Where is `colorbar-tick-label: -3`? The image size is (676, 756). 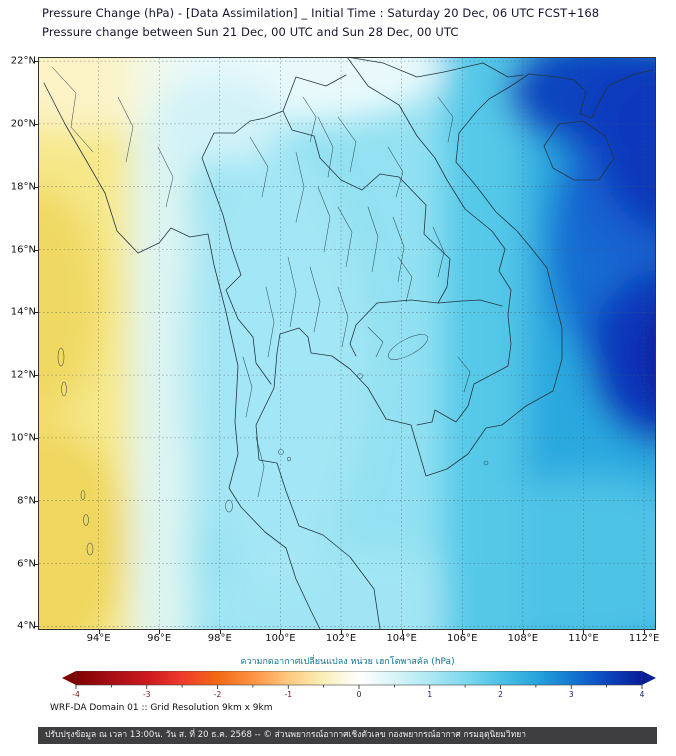 colorbar-tick-label: -3 is located at coordinates (147, 694).